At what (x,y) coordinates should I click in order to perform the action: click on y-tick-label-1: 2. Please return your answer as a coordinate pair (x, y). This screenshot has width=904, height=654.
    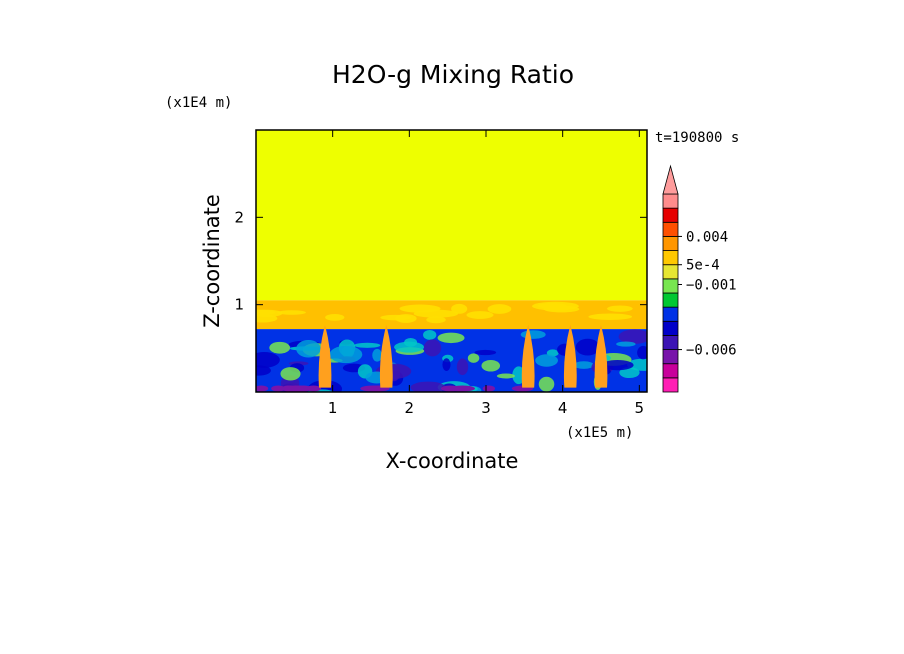
    Looking at the image, I should click on (239, 217).